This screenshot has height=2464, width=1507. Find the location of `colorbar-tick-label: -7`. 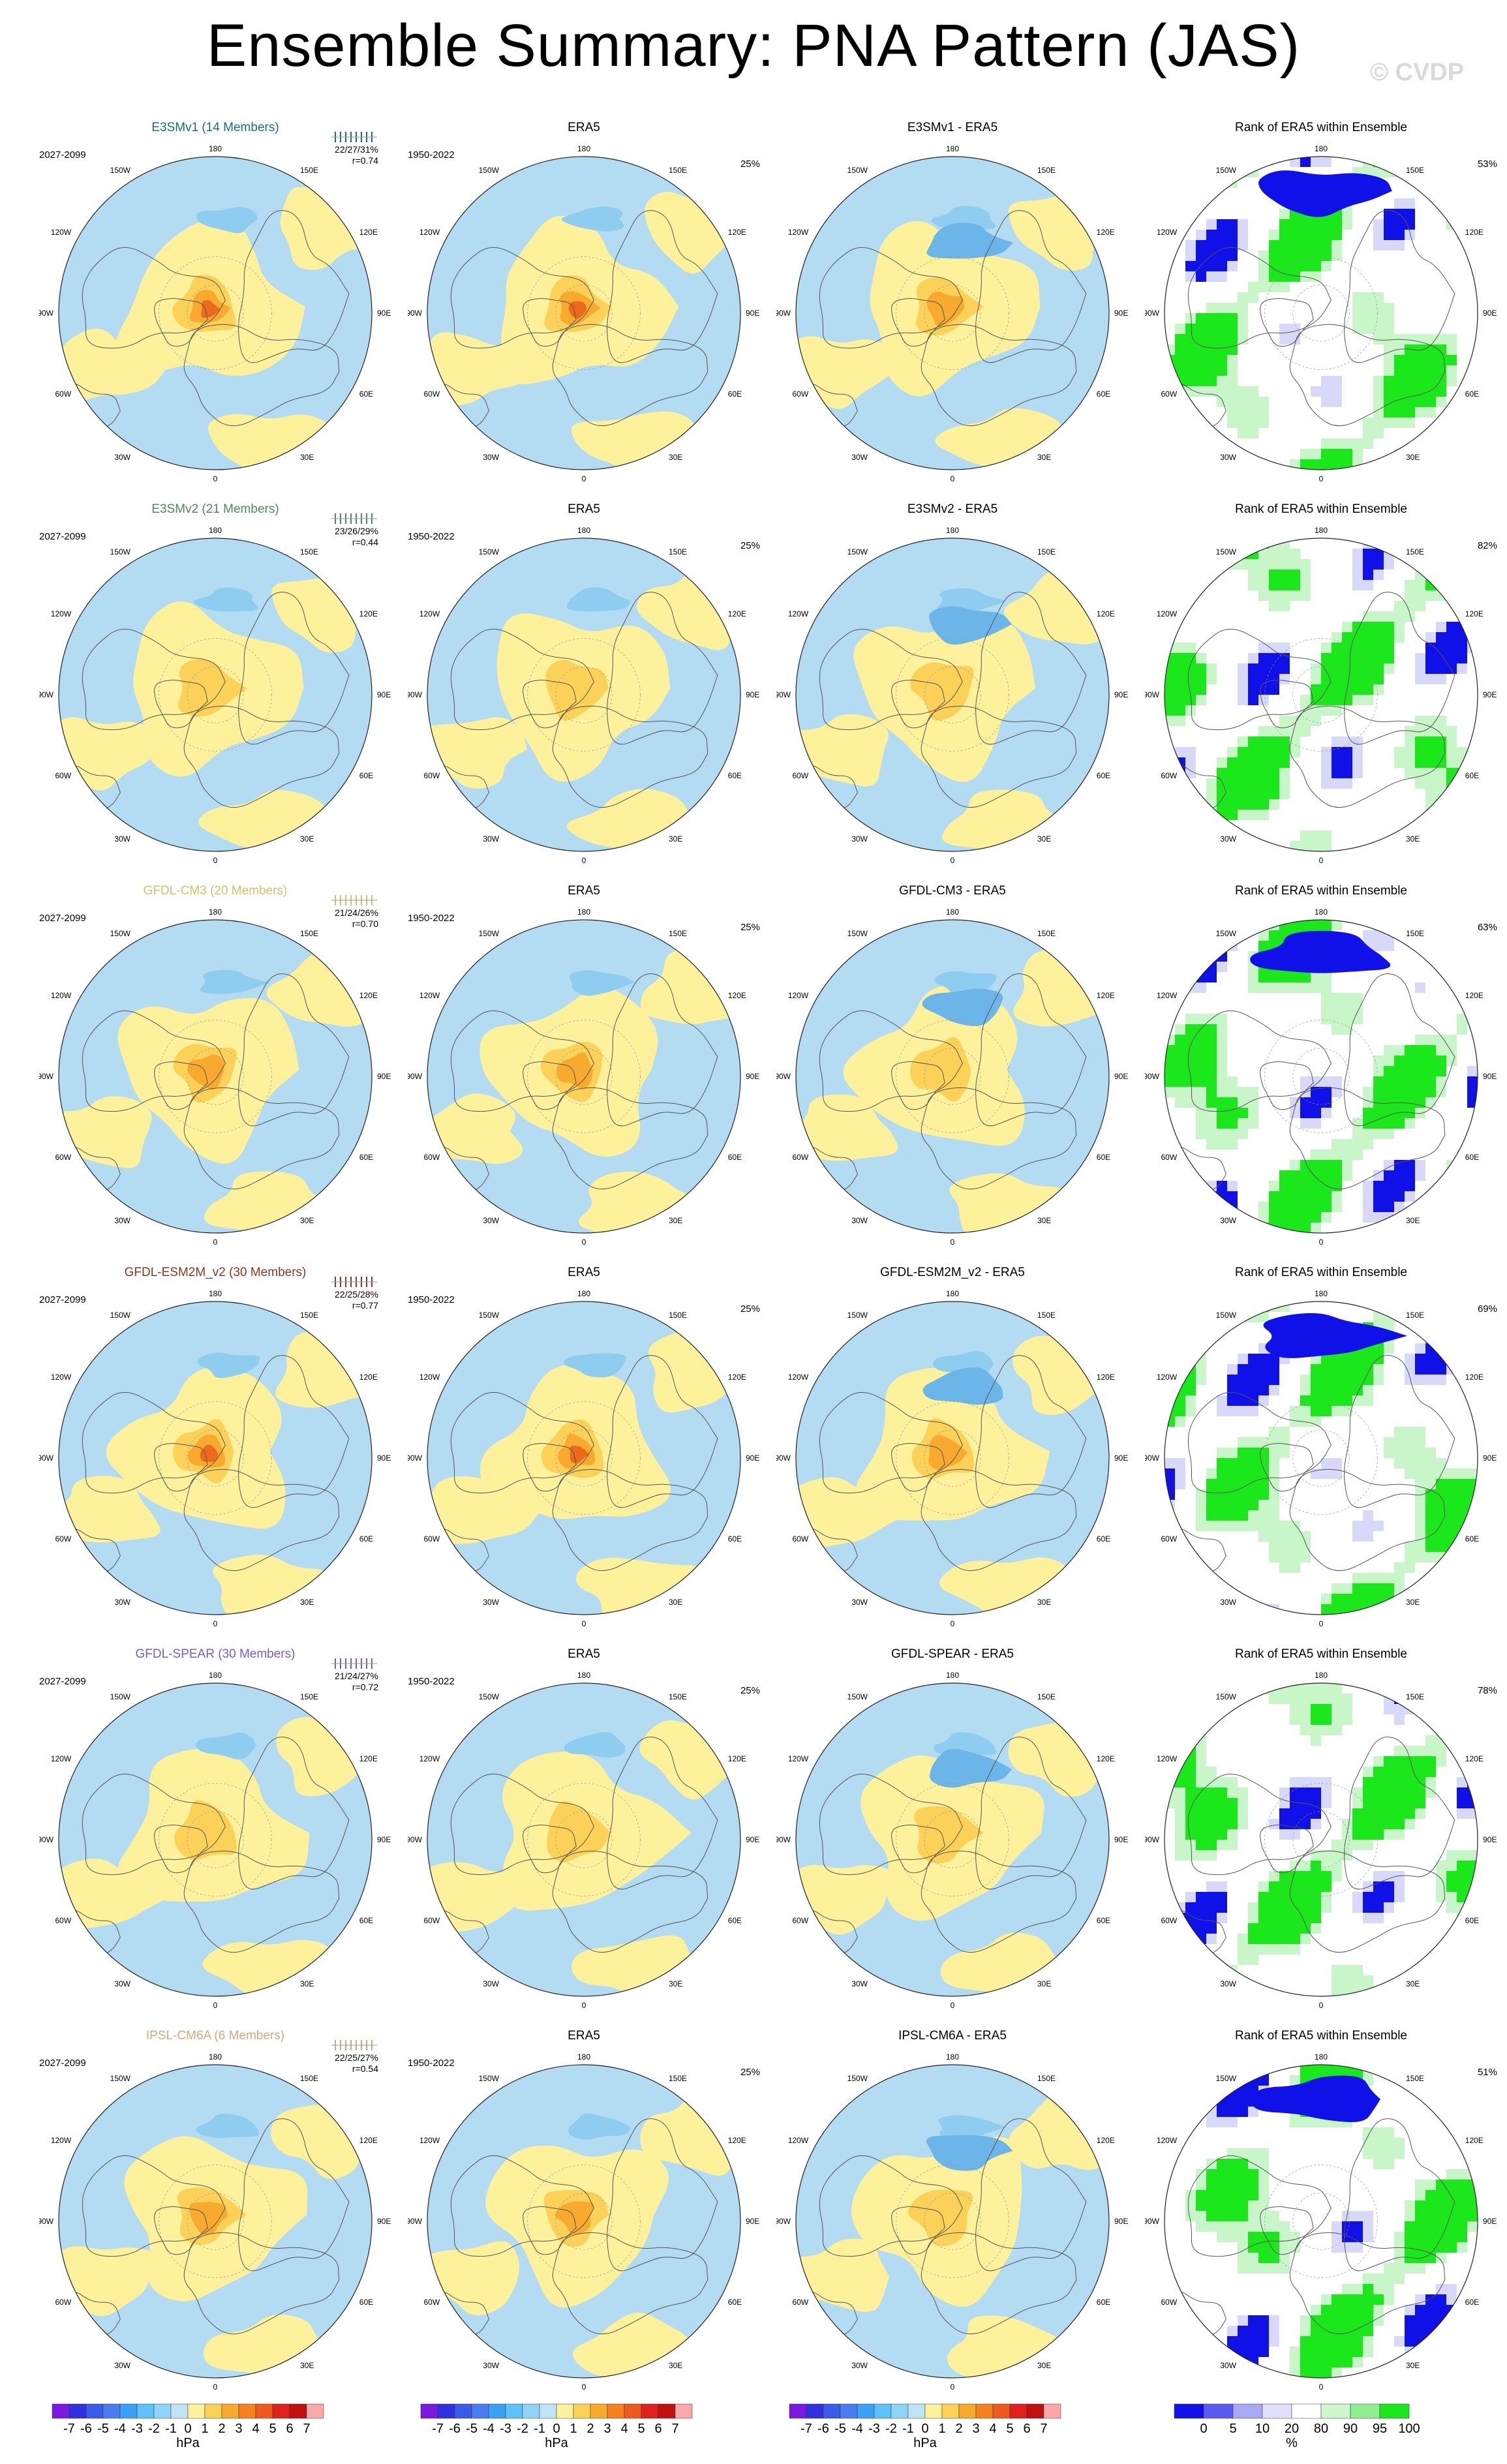

colorbar-tick-label: -7 is located at coordinates (438, 2429).